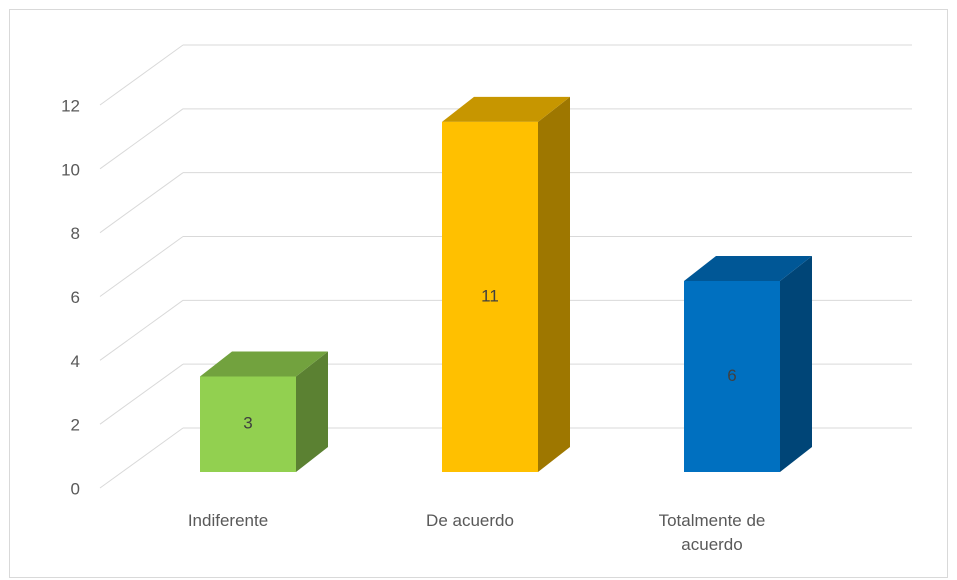 The height and width of the screenshot is (580, 957). What do you see at coordinates (75, 361) in the screenshot?
I see `y-tick-label: 4` at bounding box center [75, 361].